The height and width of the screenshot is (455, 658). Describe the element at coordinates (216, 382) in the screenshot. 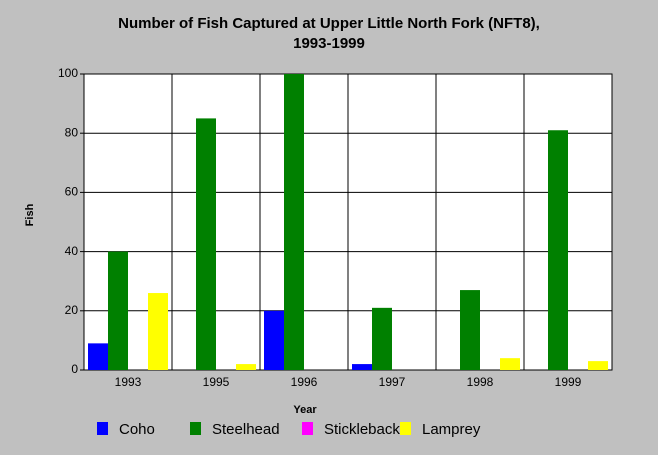

I see `x-tick-label: 1995` at that location.